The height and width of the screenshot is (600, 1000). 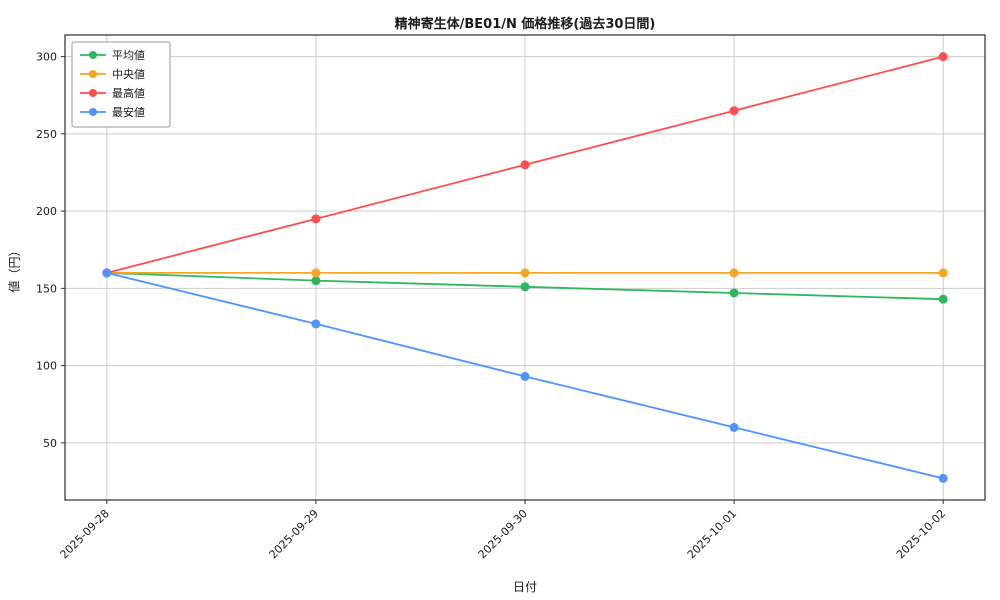 What do you see at coordinates (128, 74) in the screenshot?
I see `legend-label-1: 中央値` at bounding box center [128, 74].